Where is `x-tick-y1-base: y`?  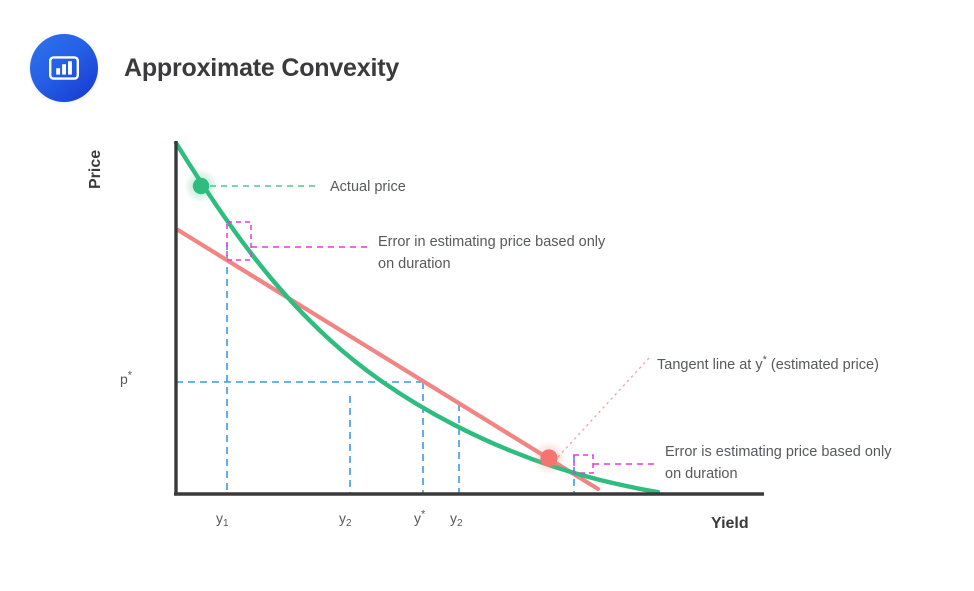 x-tick-y1-base: y is located at coordinates (219, 518).